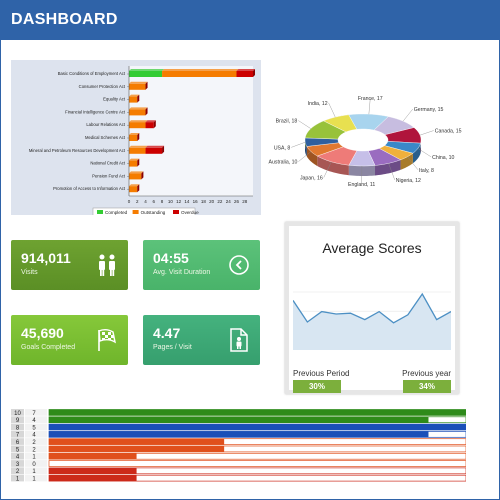 The image size is (500, 500). I want to click on x-tick-label: 12, so click(179, 201).